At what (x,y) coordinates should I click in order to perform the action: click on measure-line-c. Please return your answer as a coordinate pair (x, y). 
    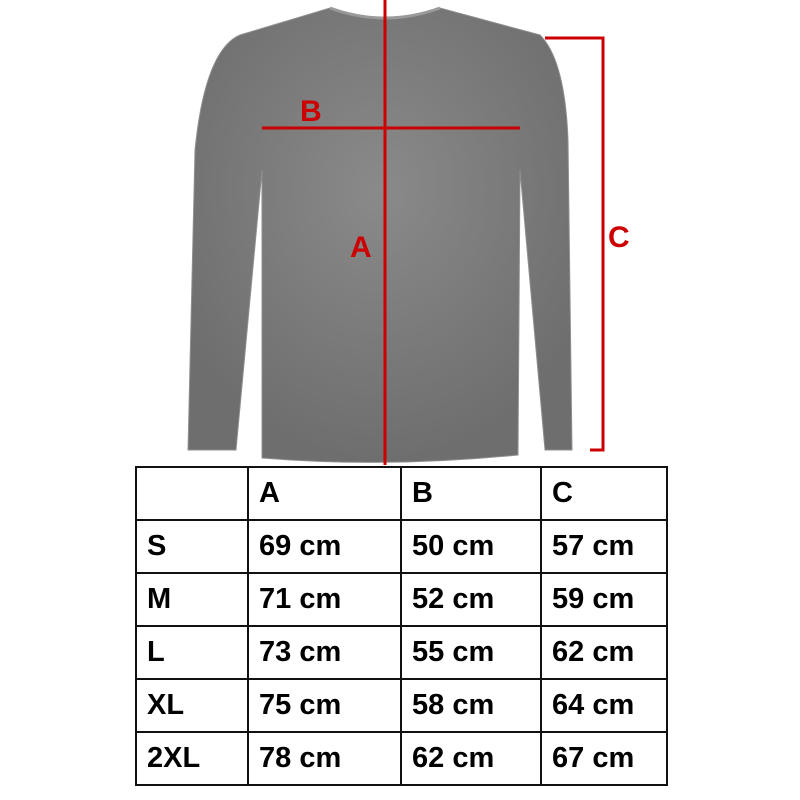
    Looking at the image, I should click on (575, 244).